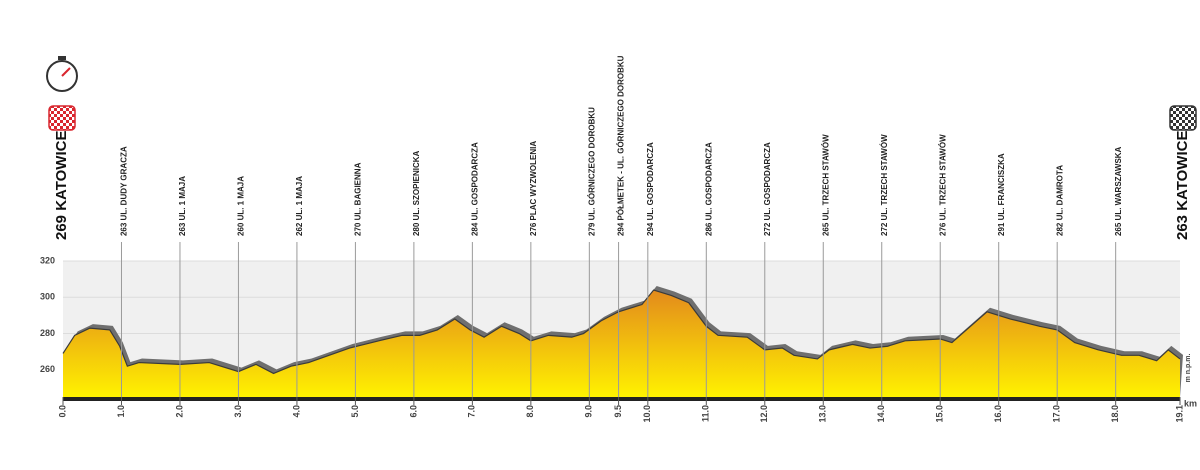  I want to click on waypoint-label: 294 PÓŁMETEK - UL. GÓRNICZEGO DOROBKU, so click(621, 145).